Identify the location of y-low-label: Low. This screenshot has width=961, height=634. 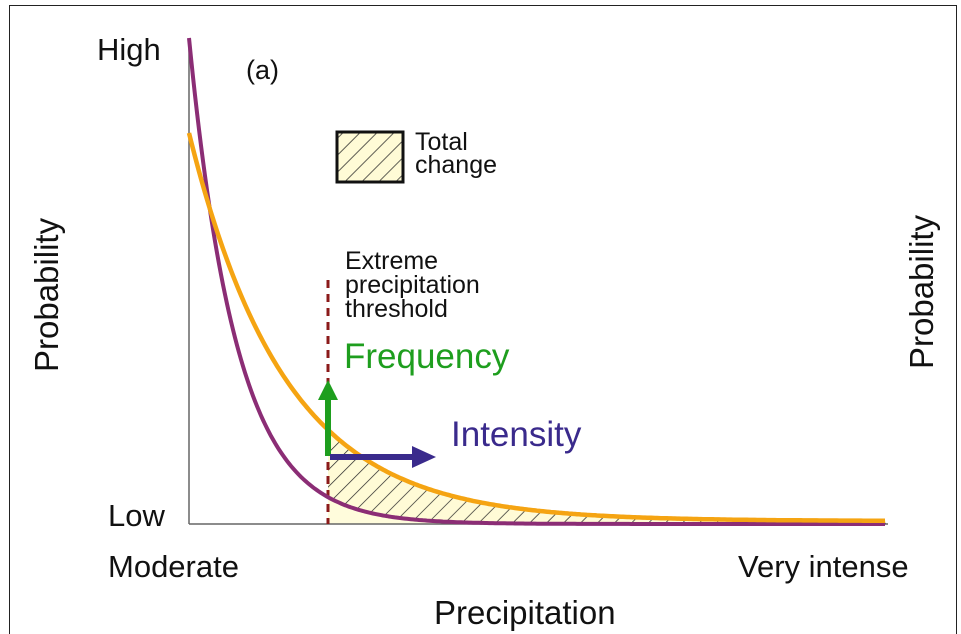
(136, 515).